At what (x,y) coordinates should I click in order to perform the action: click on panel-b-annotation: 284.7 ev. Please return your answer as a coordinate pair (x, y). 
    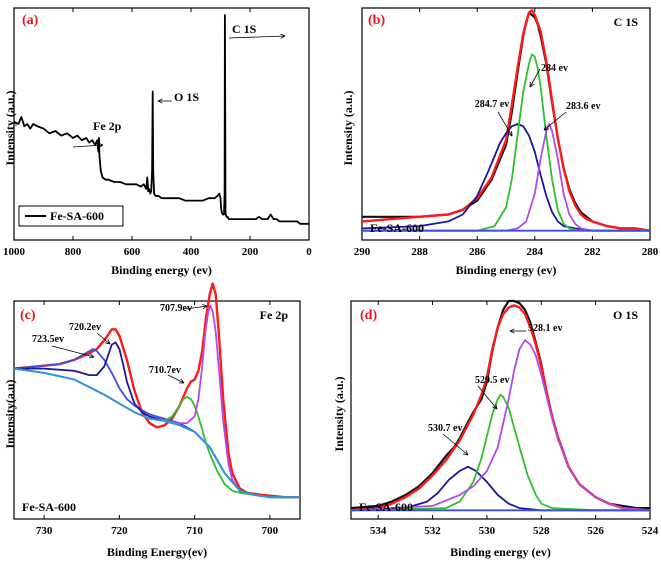
    Looking at the image, I should click on (492, 104).